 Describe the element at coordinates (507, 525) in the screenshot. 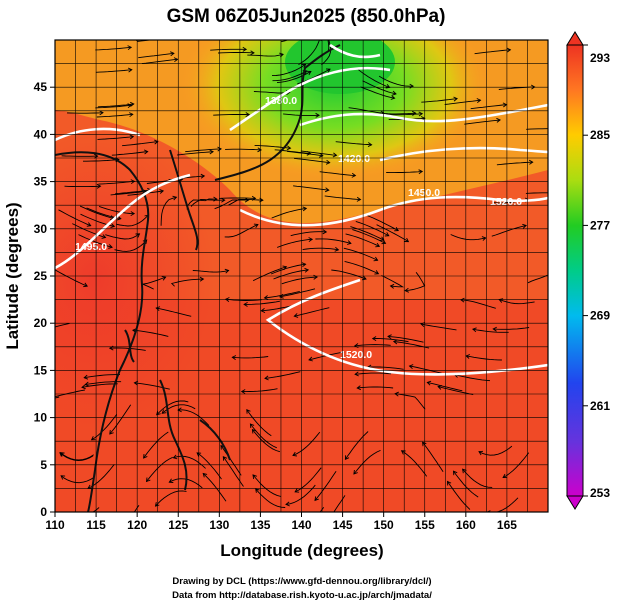

I see `x-tick-label: 165` at that location.